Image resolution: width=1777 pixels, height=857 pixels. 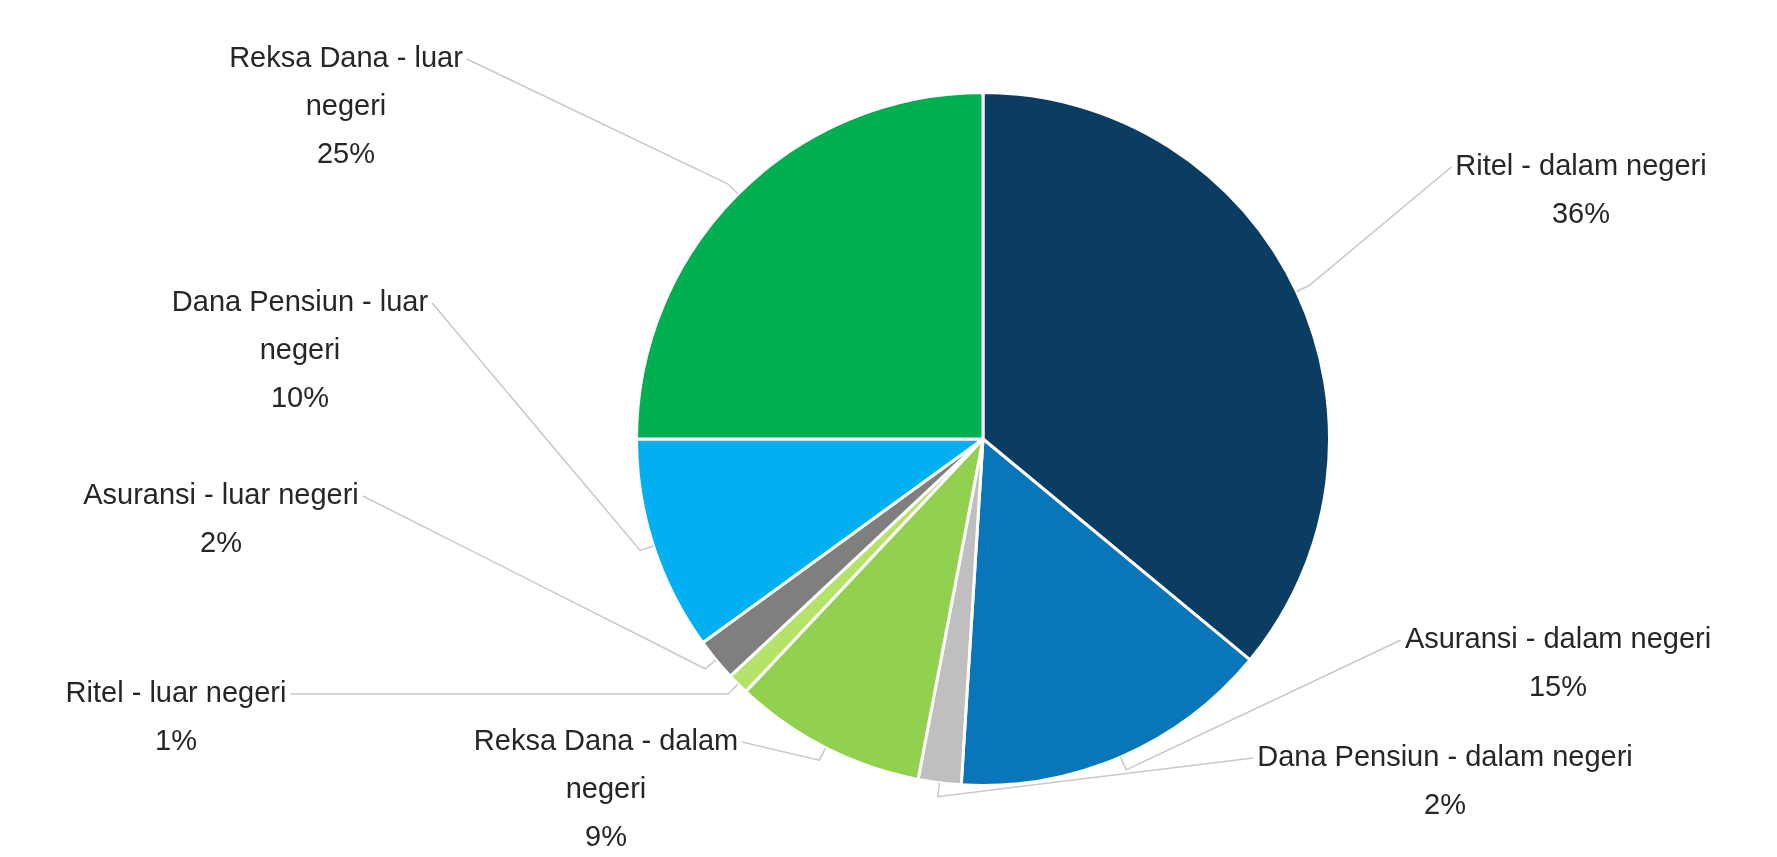 What do you see at coordinates (606, 836) in the screenshot?
I see `data-label: 9%` at bounding box center [606, 836].